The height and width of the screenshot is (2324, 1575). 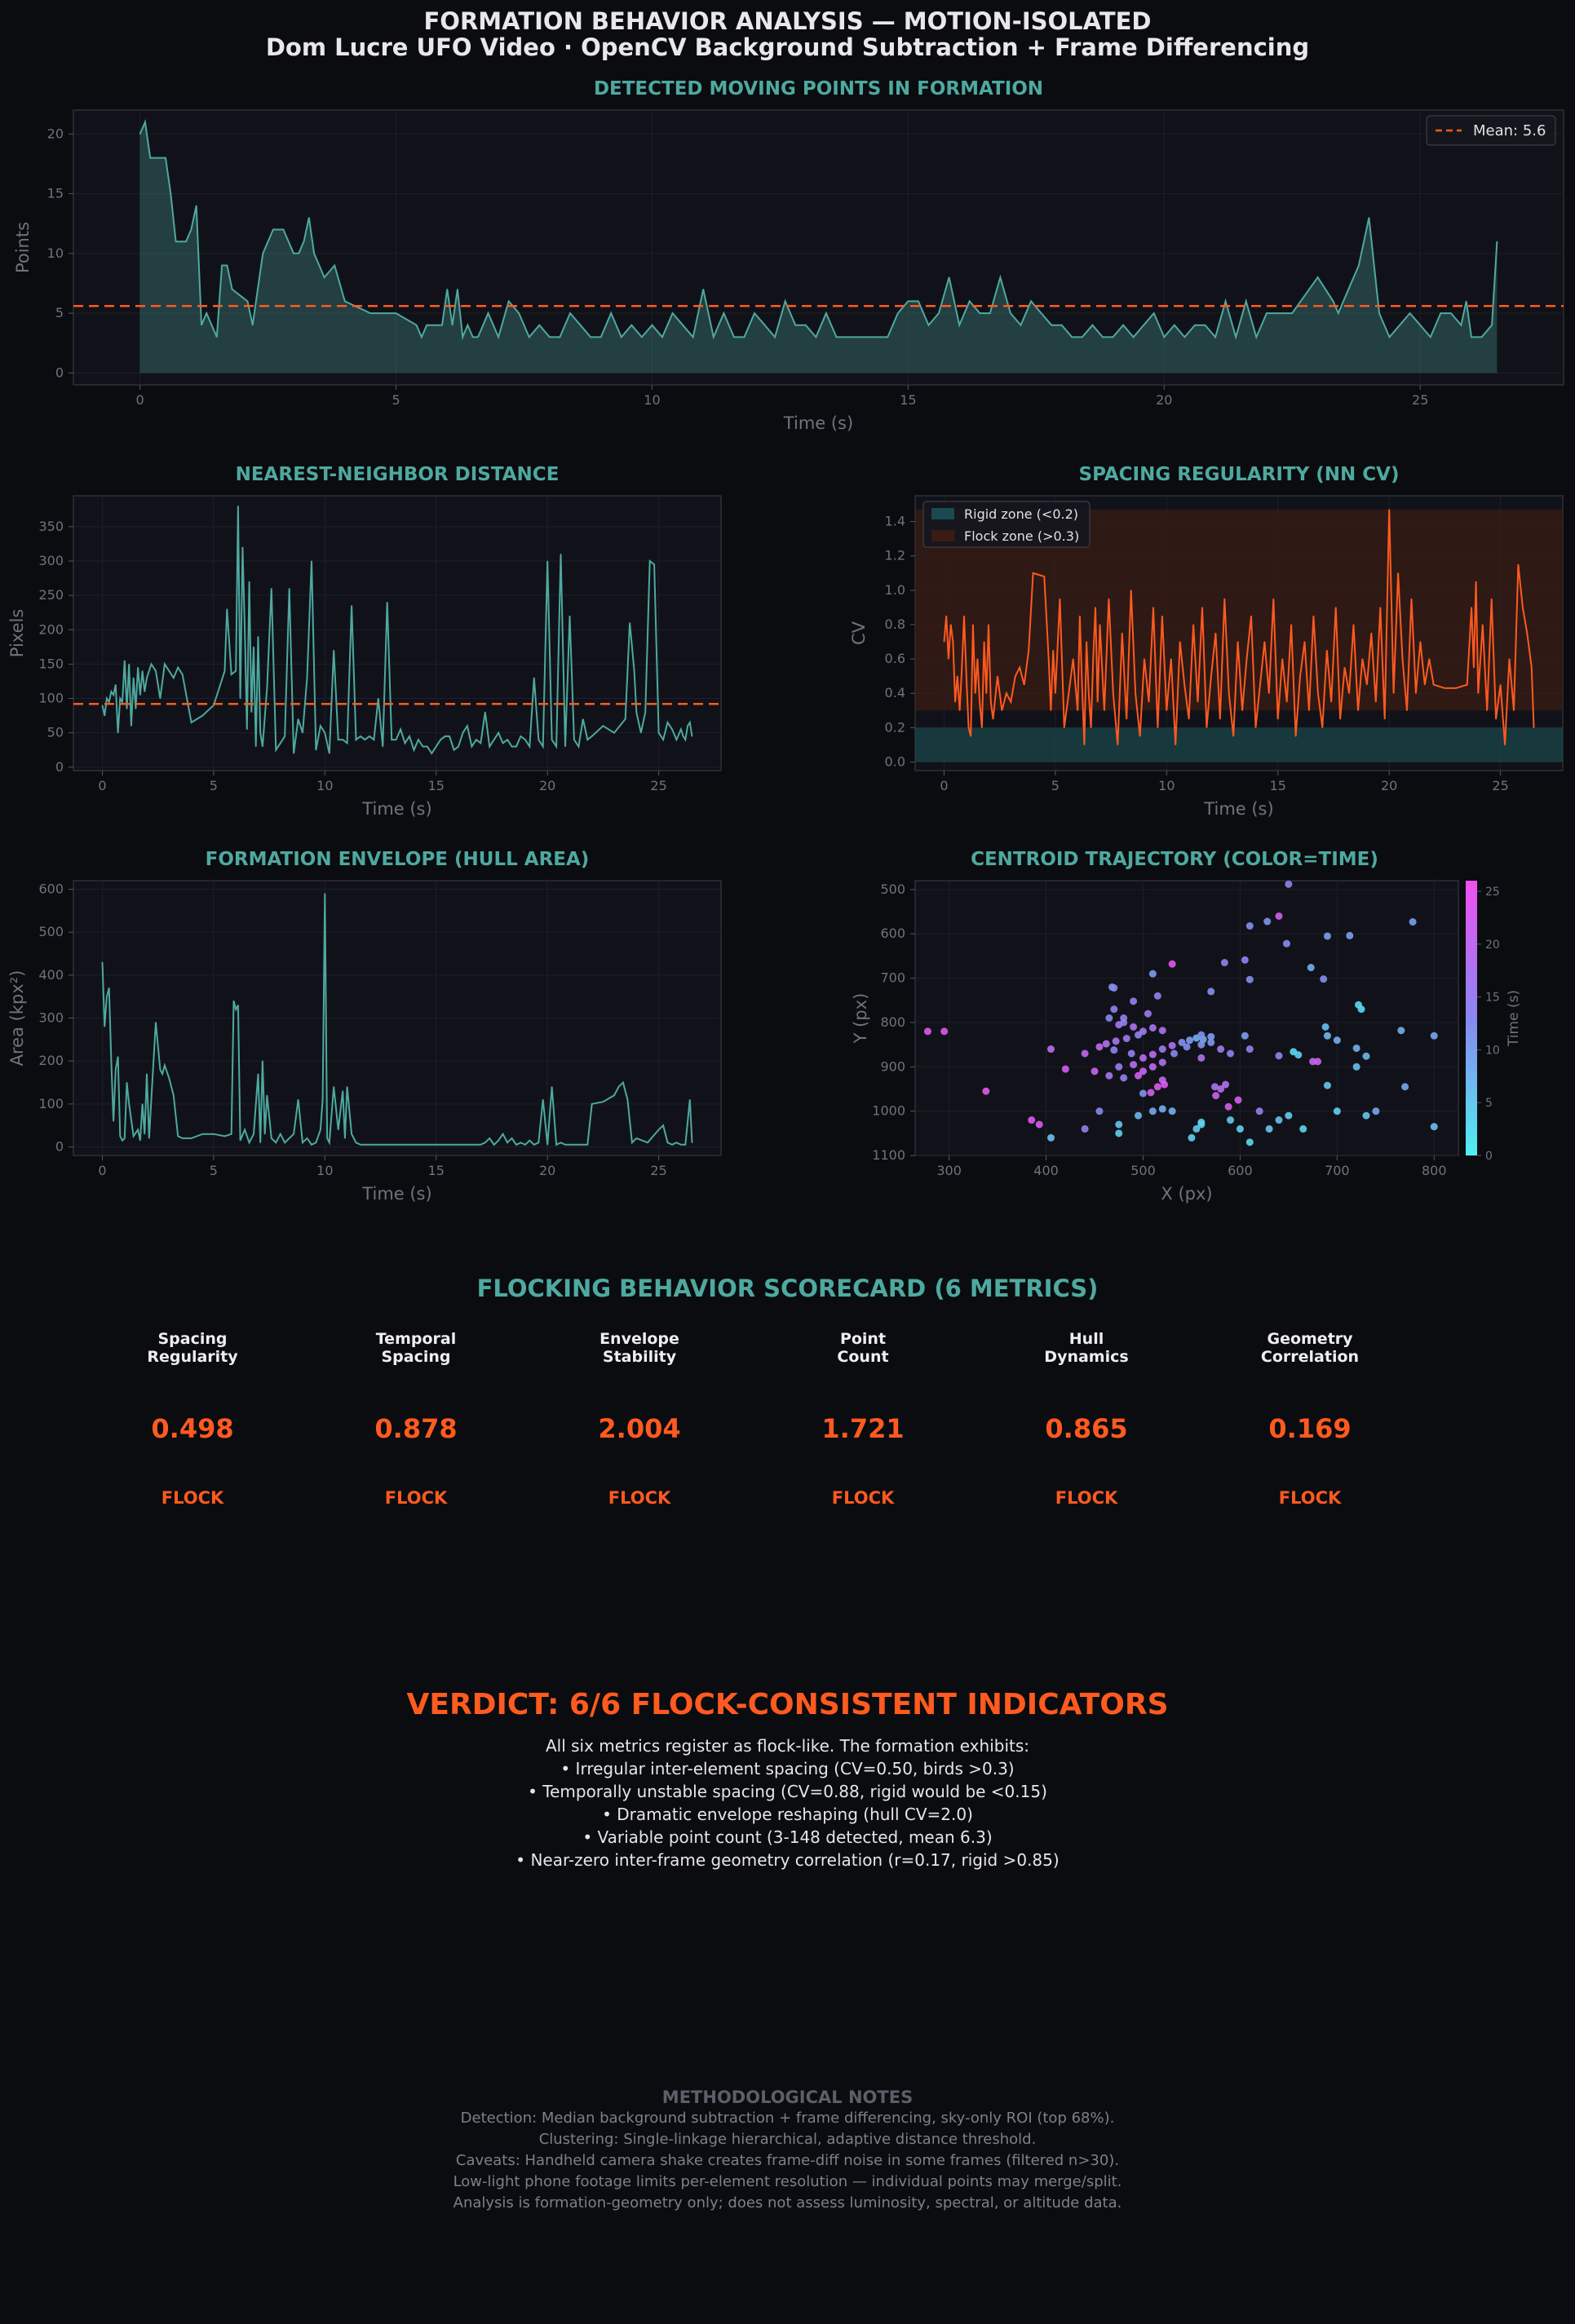 What do you see at coordinates (51, 975) in the screenshot?
I see `y-tick-label: 400` at bounding box center [51, 975].